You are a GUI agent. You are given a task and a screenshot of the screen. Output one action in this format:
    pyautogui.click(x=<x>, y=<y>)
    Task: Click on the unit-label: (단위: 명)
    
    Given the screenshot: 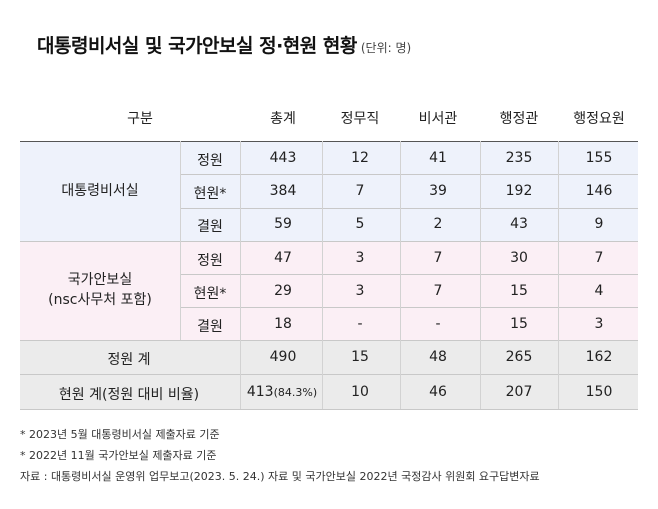 What is the action you would take?
    pyautogui.click(x=386, y=48)
    